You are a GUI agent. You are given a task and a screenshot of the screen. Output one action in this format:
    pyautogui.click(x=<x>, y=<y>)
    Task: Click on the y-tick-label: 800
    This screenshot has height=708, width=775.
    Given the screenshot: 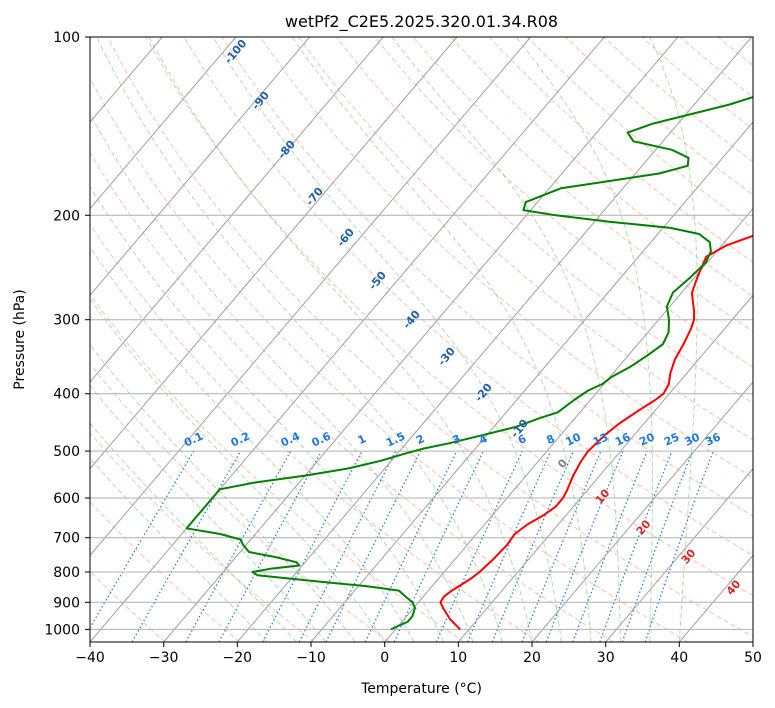 What is the action you would take?
    pyautogui.click(x=66, y=573)
    